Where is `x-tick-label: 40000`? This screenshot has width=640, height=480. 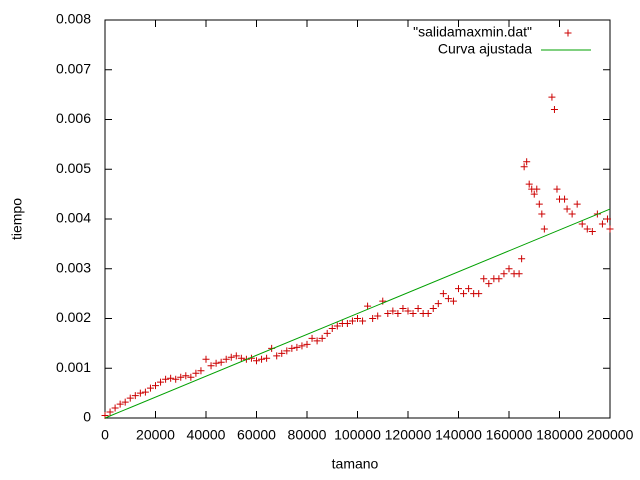
x-tick-label: 40000 is located at coordinates (206, 435).